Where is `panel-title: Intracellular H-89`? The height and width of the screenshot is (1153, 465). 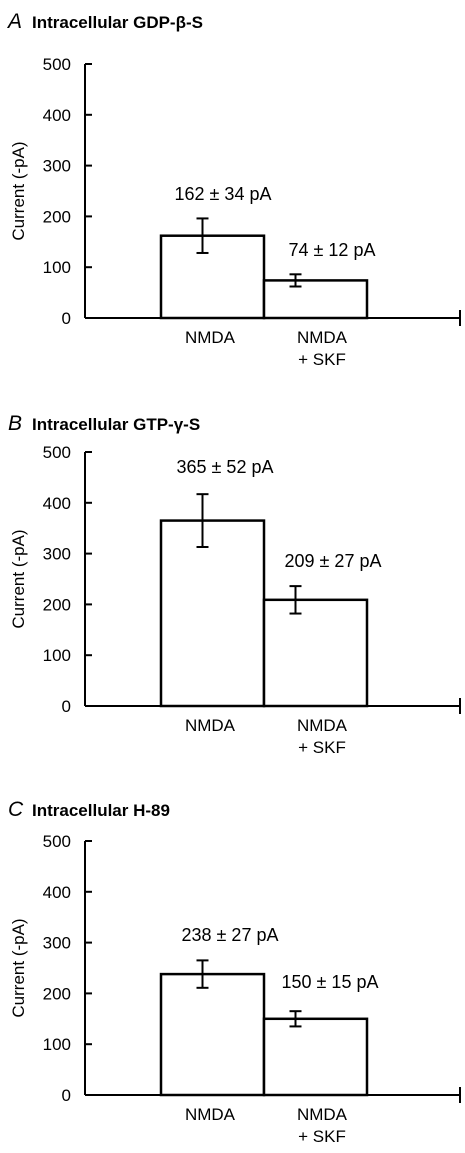
panel-title: Intracellular H-89 is located at coordinates (101, 810).